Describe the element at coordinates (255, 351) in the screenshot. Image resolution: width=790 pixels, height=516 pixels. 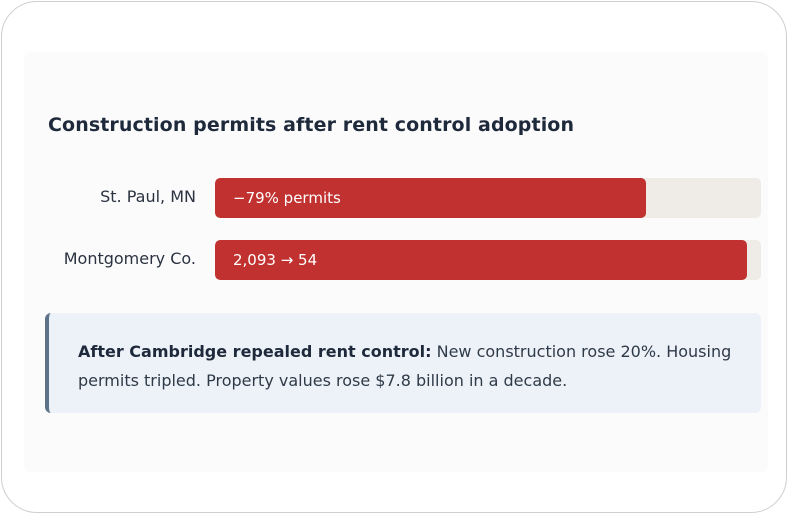
I see `callout-heading: After Cambridge repealed rent control:` at that location.